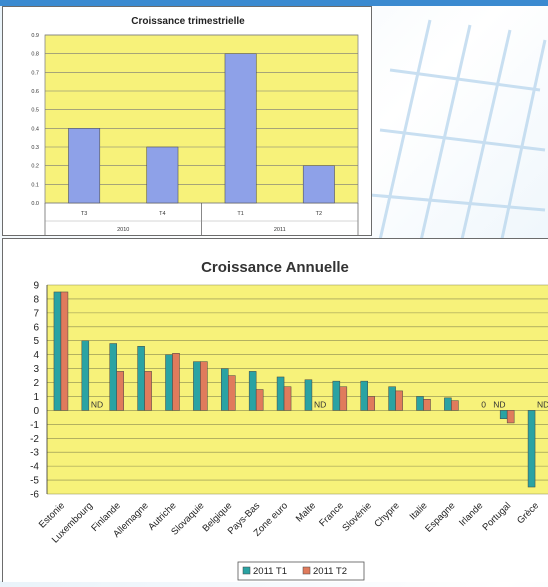 This screenshot has width=548, height=587. What do you see at coordinates (240, 214) in the screenshot?
I see `x-tick-label: T1` at bounding box center [240, 214].